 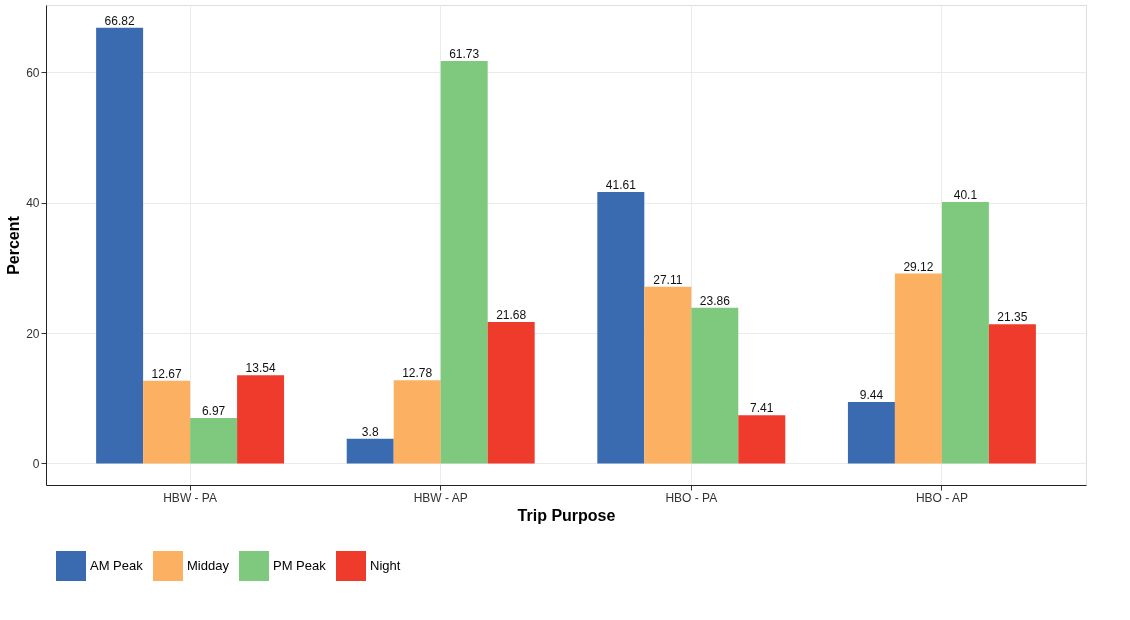 I want to click on data-label: 12.78, so click(x=417, y=373).